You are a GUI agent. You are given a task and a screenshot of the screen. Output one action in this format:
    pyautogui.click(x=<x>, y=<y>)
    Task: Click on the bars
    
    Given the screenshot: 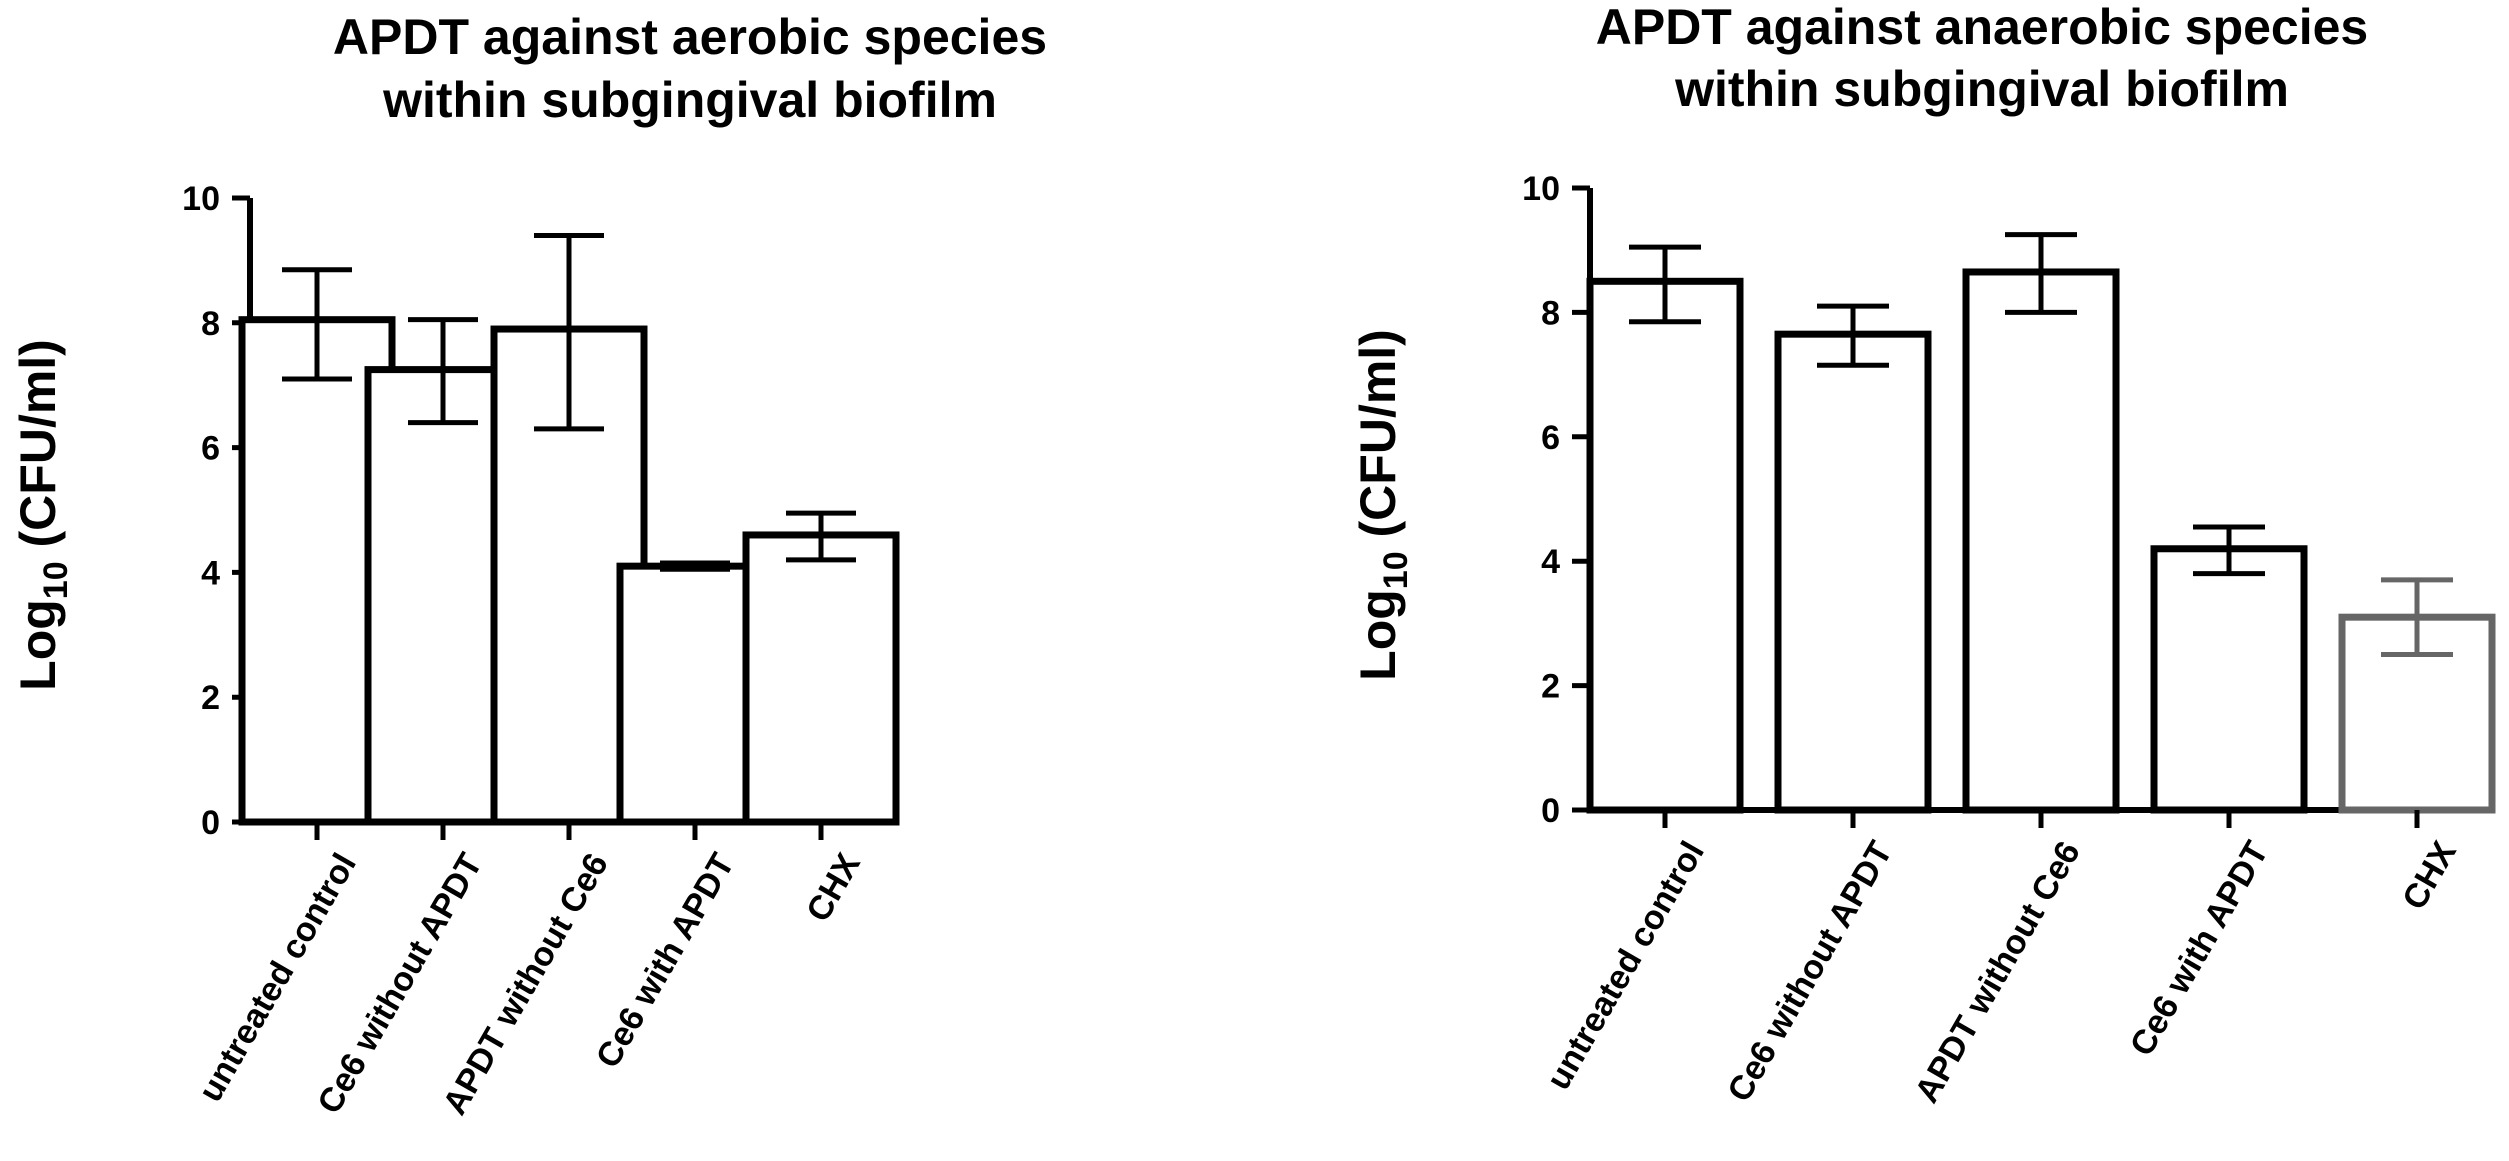 What is the action you would take?
    pyautogui.click(x=569, y=571)
    